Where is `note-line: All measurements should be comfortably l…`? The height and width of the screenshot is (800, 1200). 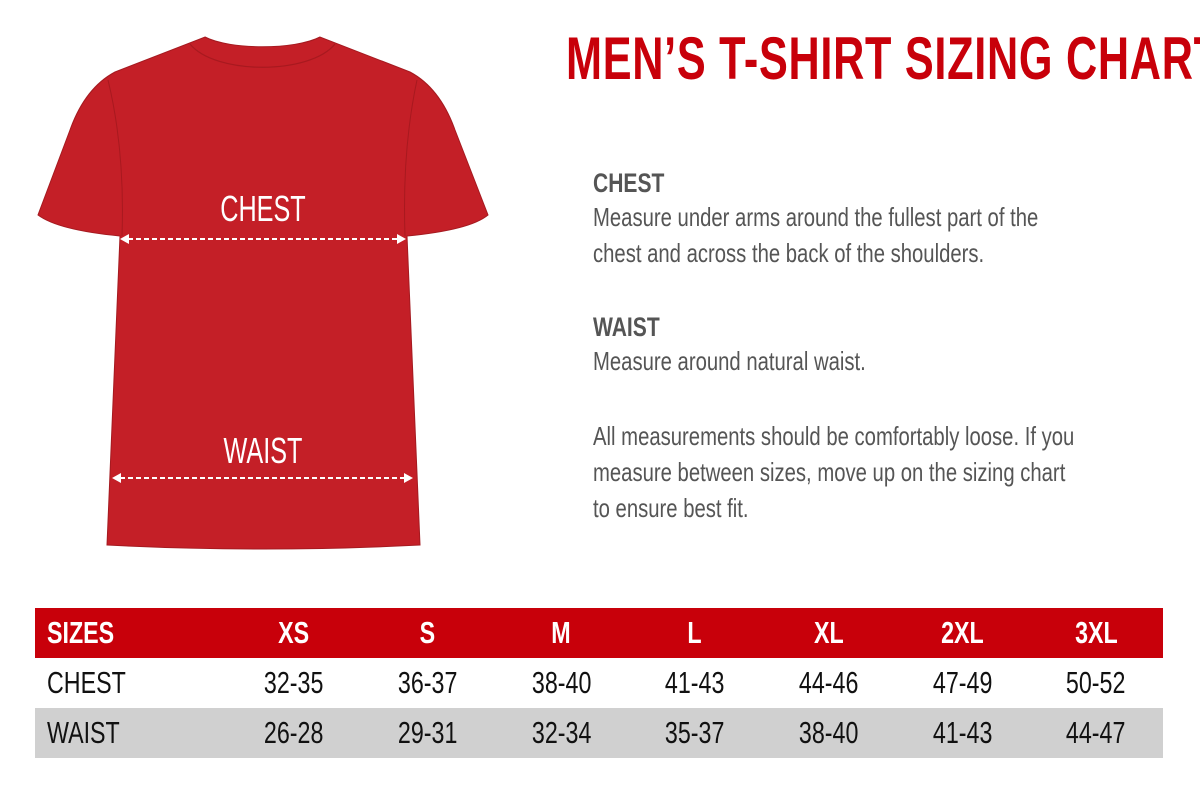 note-line: All measurements should be comfortably l… is located at coordinates (834, 436).